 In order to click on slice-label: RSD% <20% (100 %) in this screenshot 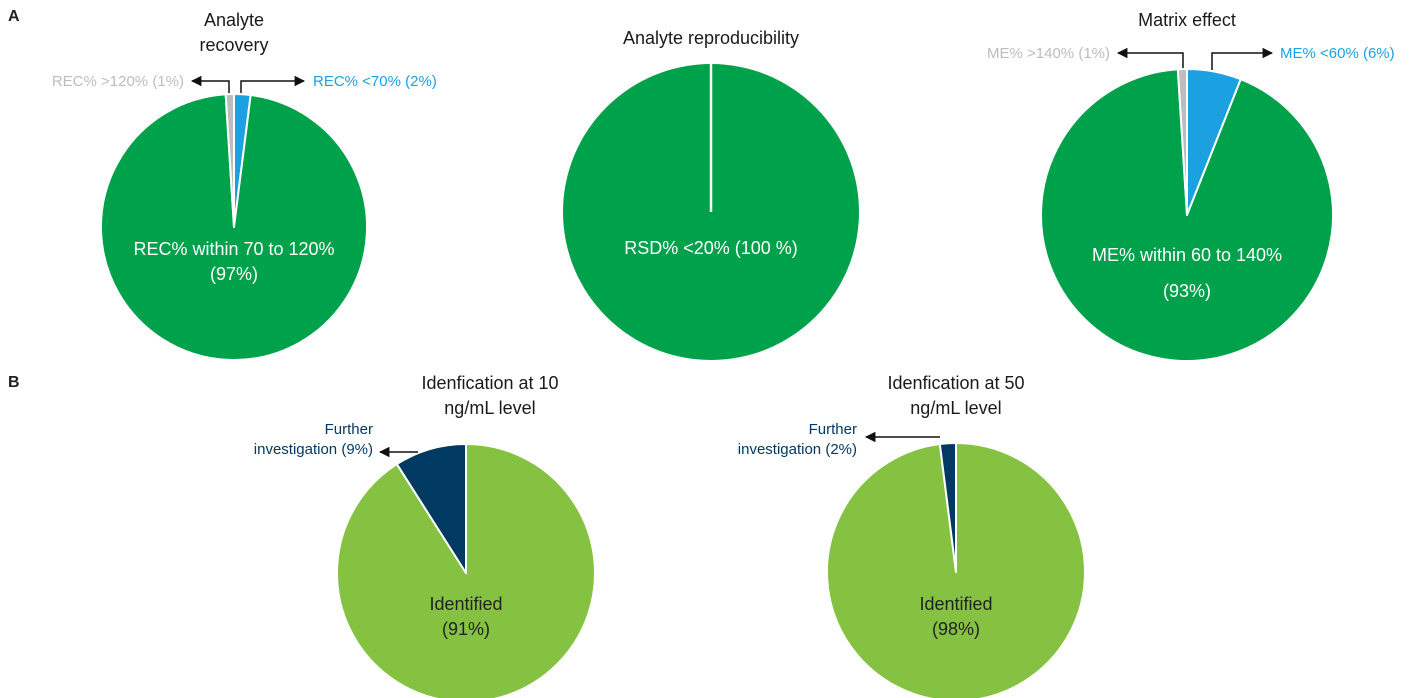, I will do `click(711, 248)`.